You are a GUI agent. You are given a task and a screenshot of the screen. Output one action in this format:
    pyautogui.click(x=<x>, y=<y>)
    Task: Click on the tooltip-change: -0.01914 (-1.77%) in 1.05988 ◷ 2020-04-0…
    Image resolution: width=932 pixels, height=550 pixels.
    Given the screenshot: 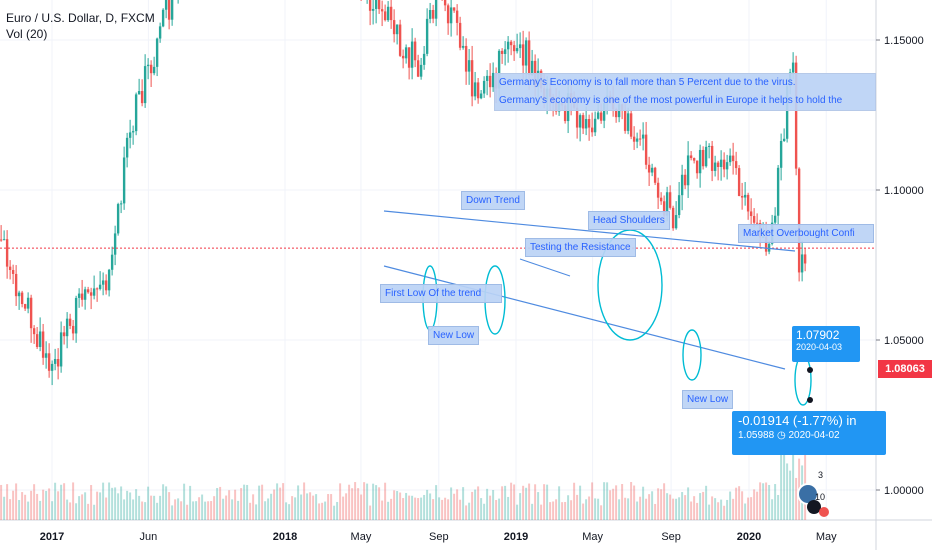 What is the action you would take?
    pyautogui.click(x=809, y=433)
    